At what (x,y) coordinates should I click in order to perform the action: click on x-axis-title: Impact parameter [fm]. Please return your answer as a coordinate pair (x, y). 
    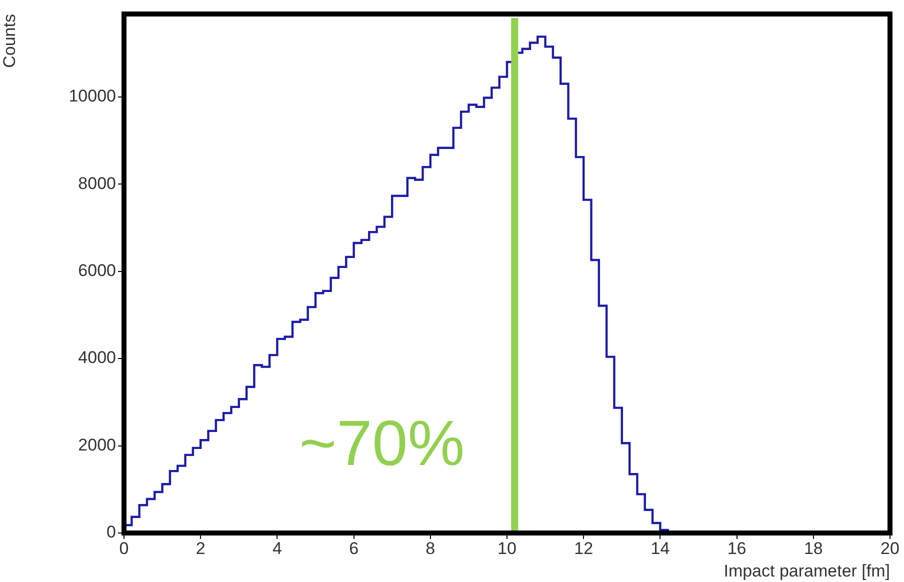
    Looking at the image, I should click on (807, 570).